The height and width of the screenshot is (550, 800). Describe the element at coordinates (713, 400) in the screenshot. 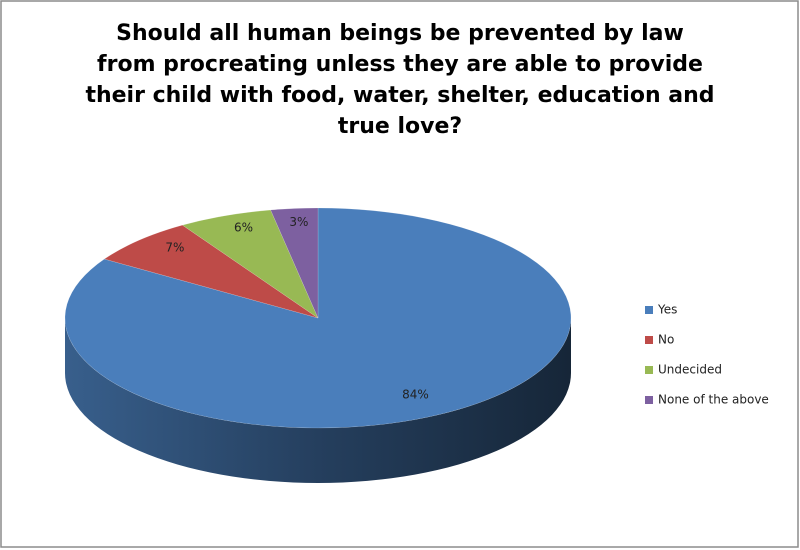

I see `legend-label: None of the above` at that location.